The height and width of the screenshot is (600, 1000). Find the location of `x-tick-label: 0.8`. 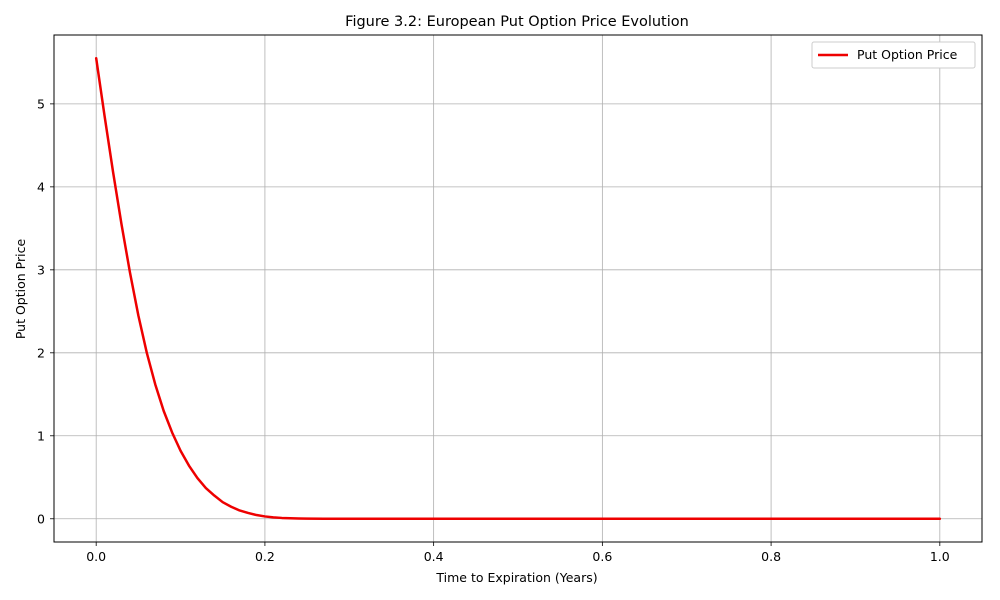

x-tick-label: 0.8 is located at coordinates (771, 556).